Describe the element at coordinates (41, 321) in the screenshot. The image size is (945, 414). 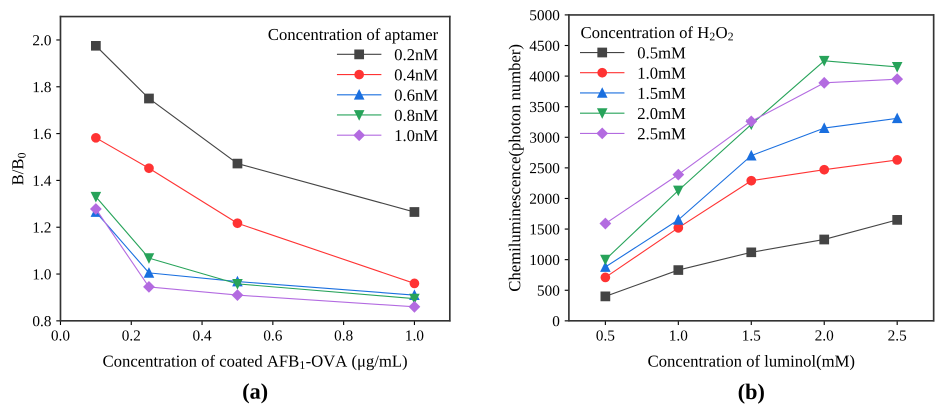
I see `y-tick-label: 0.8` at that location.